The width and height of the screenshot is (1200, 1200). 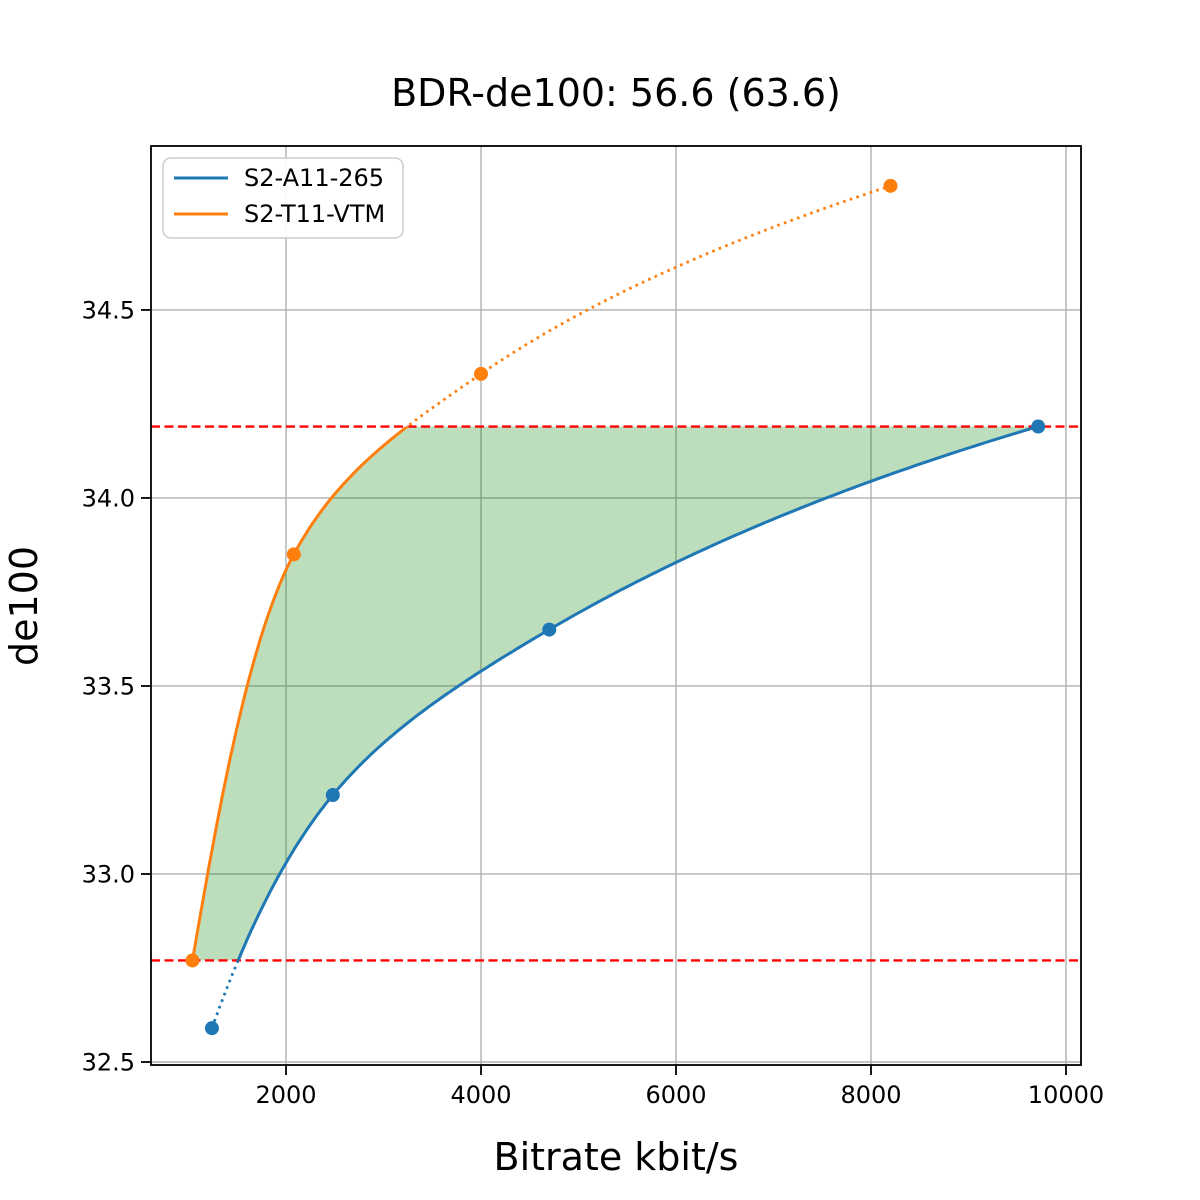 What do you see at coordinates (616, 93) in the screenshot?
I see `chart-title: BDR-de100: 56.6 (63.6)` at bounding box center [616, 93].